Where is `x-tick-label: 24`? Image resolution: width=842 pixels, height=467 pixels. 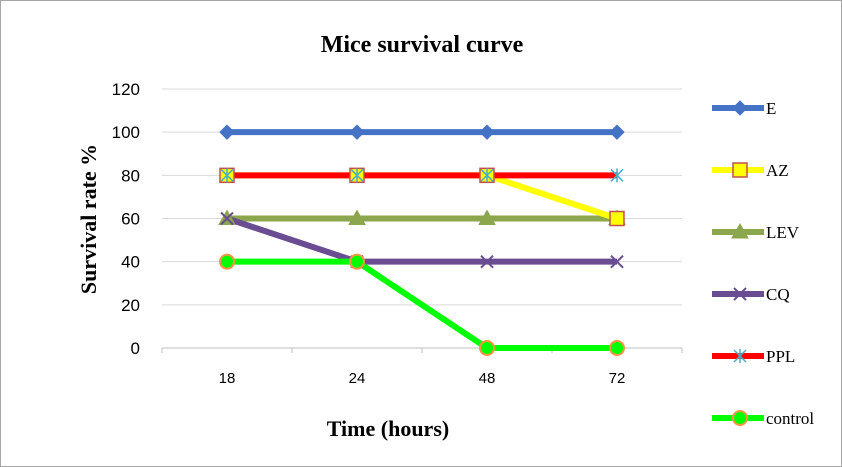 x-tick-label: 24 is located at coordinates (357, 378).